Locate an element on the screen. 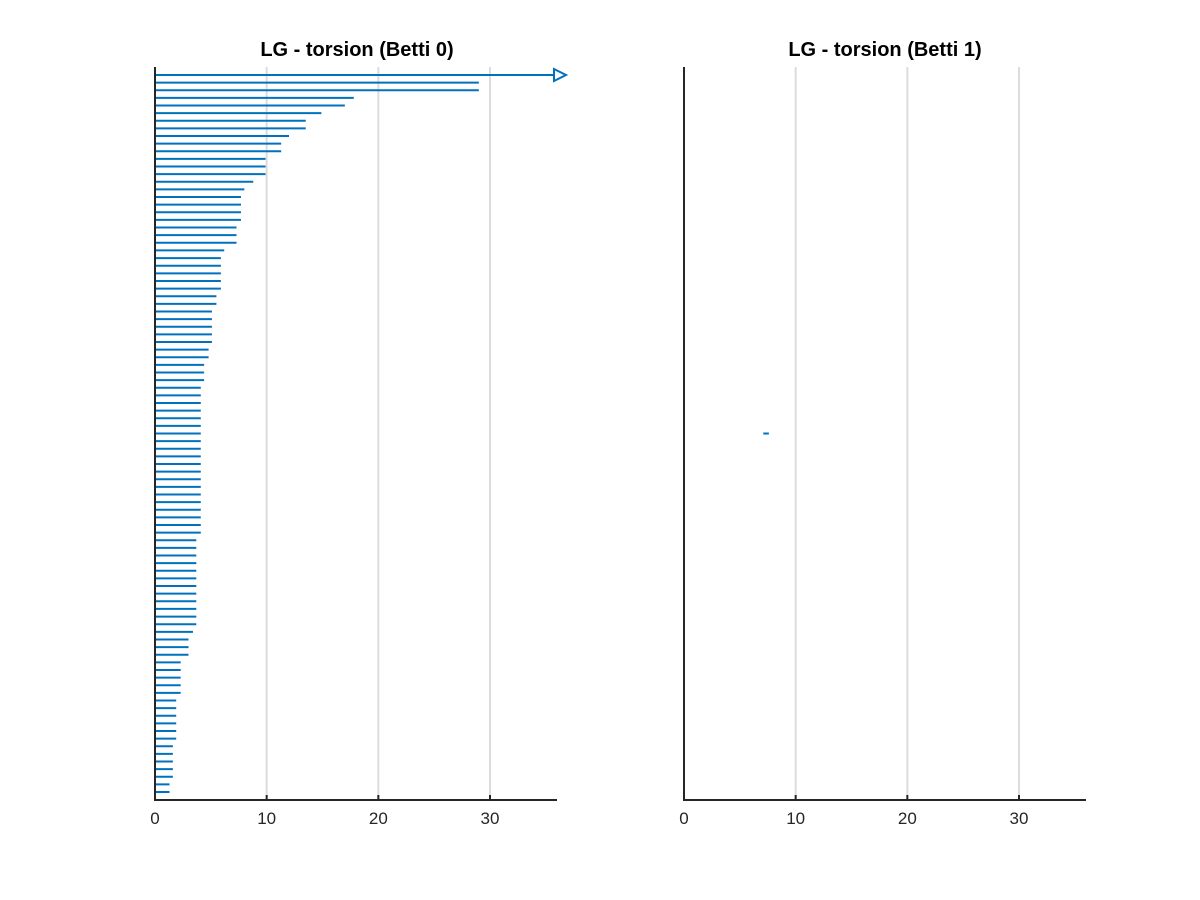  betti-1-x-ticks: 0 10 20 30 is located at coordinates (853, 811).